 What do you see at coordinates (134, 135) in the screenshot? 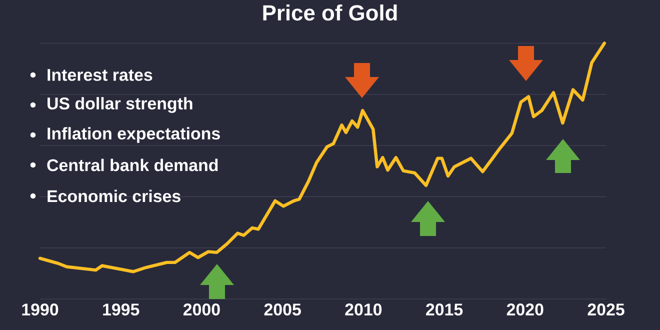
I see `annotation: Inflation expectations` at bounding box center [134, 135].